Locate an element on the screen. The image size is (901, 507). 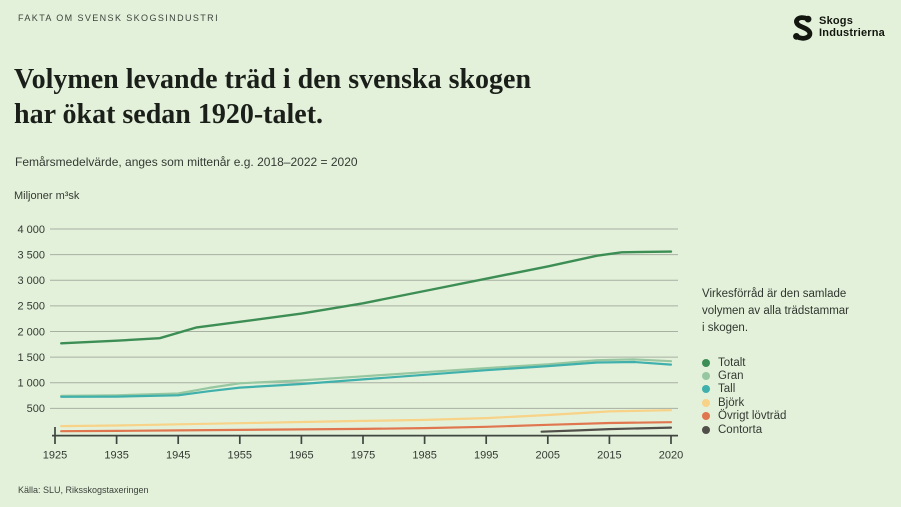
x-axis is located at coordinates (365, 435).